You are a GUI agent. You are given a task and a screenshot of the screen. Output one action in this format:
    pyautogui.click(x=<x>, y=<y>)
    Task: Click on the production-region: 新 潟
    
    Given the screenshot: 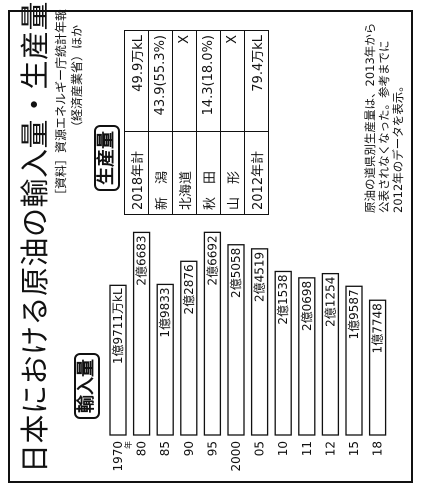 What is the action you would take?
    pyautogui.click(x=160, y=173)
    